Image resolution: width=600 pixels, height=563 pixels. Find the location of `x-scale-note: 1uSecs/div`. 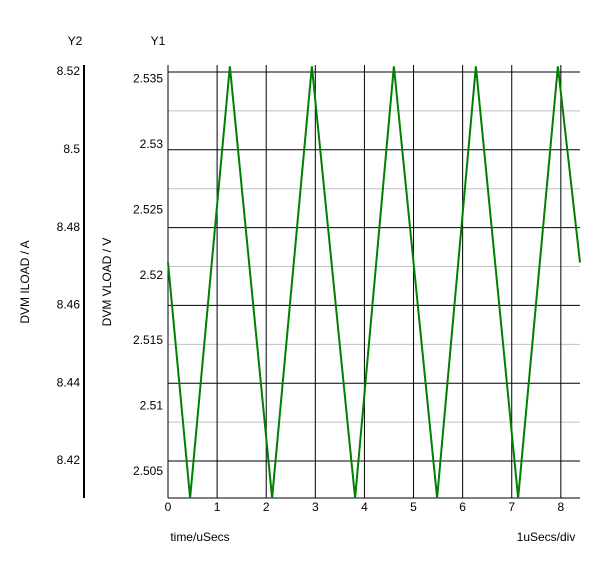

x-scale-note: 1uSecs/div is located at coordinates (546, 537).